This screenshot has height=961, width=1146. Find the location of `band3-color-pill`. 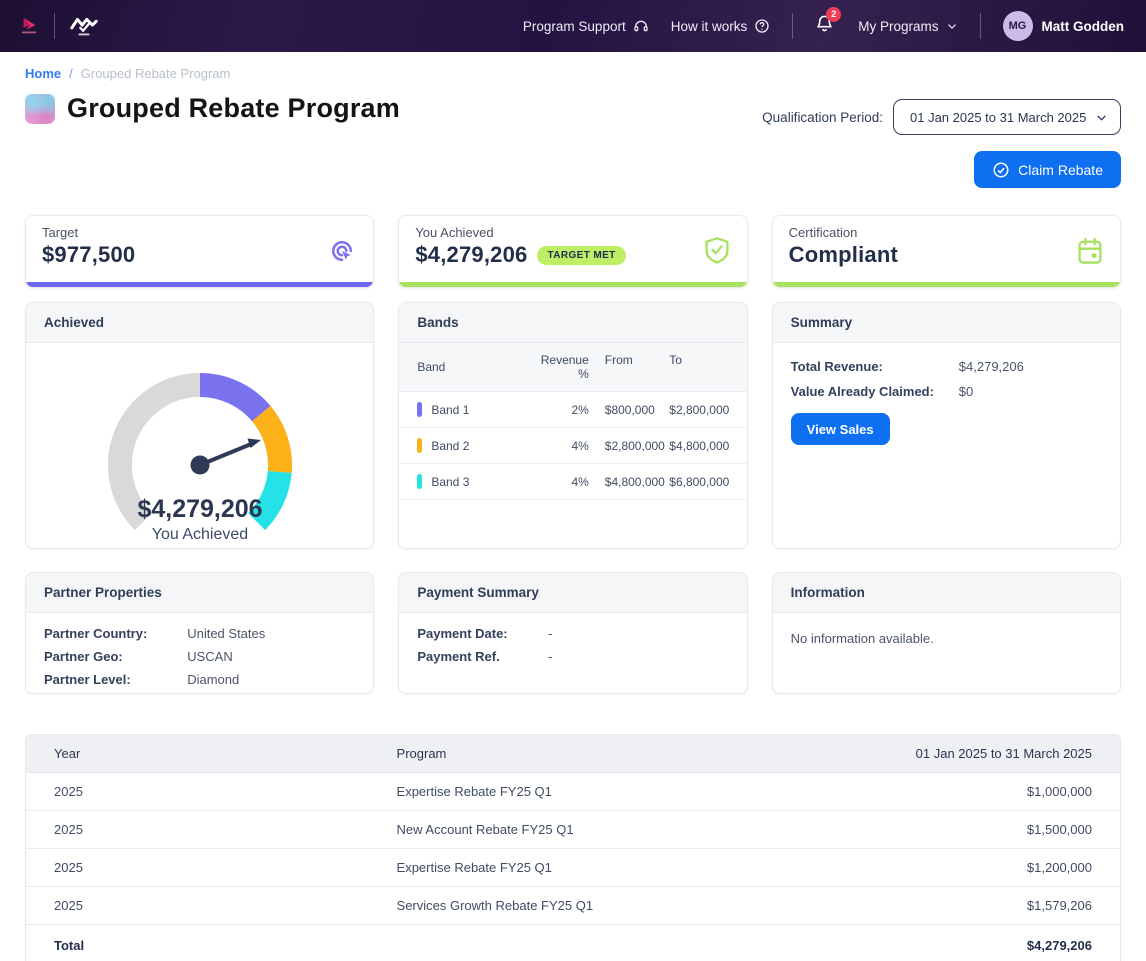

band3-color-pill is located at coordinates (420, 481).